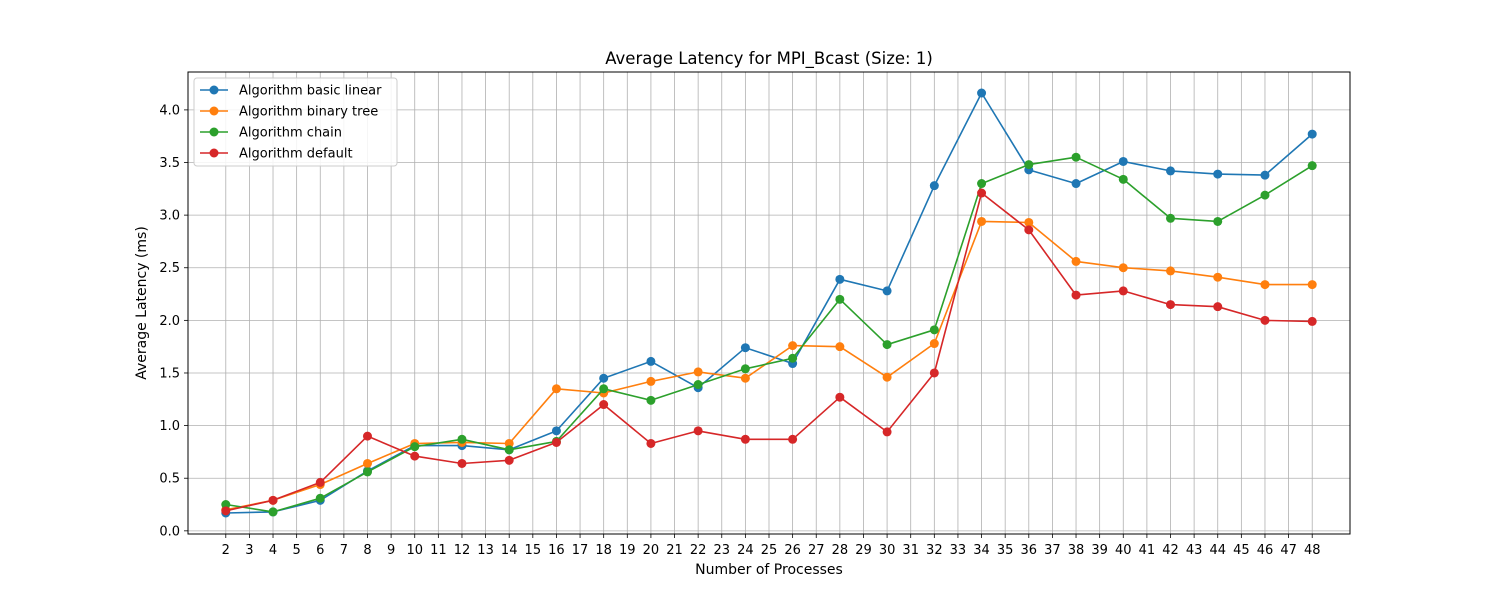 This screenshot has height=600, width=1500. I want to click on x-tick-label: 26, so click(792, 550).